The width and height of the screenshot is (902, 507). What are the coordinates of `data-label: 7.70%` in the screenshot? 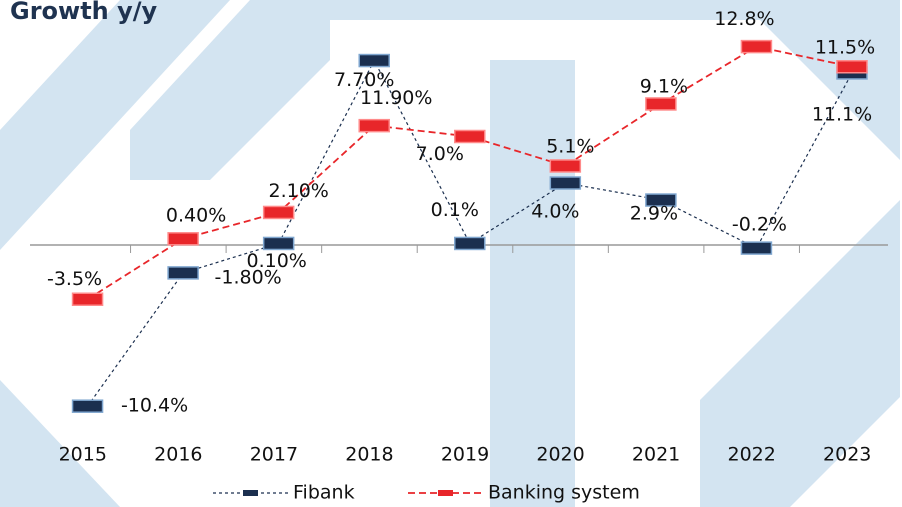 It's located at (364, 80).